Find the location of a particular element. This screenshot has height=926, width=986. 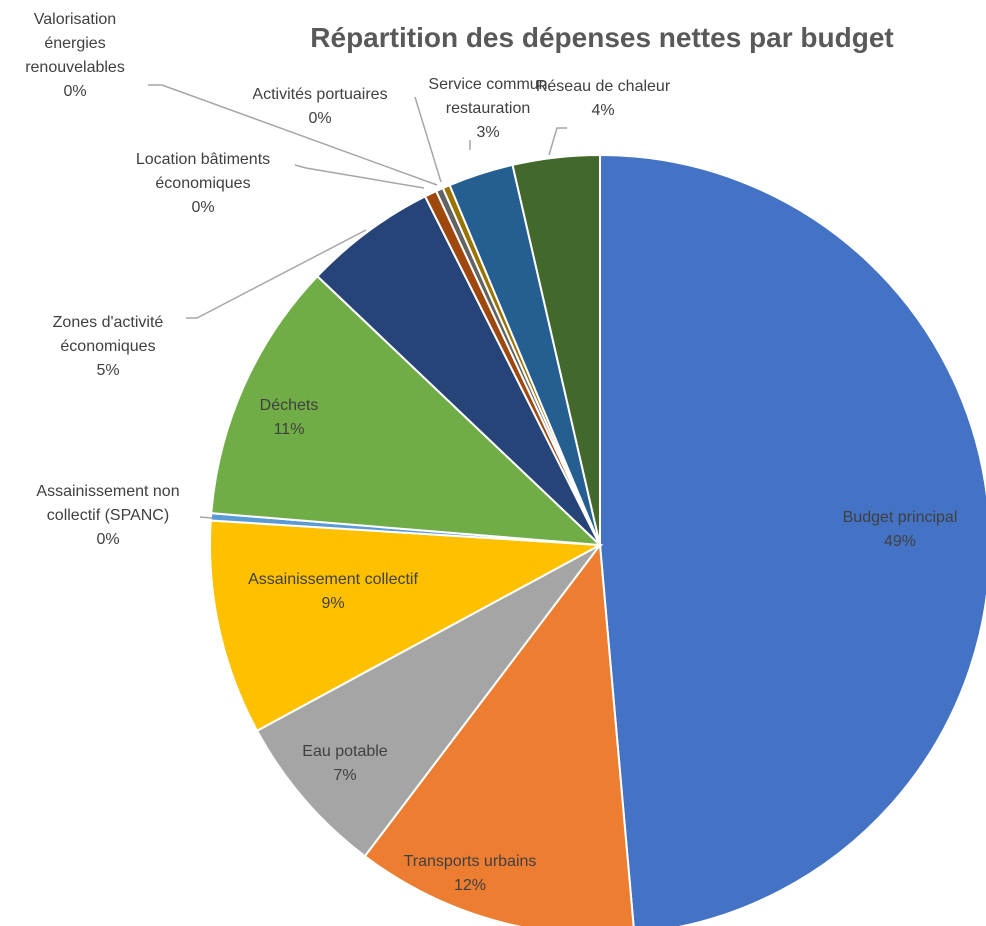

category-label: Assainissement non collectif (SPANC) is located at coordinates (108, 503).